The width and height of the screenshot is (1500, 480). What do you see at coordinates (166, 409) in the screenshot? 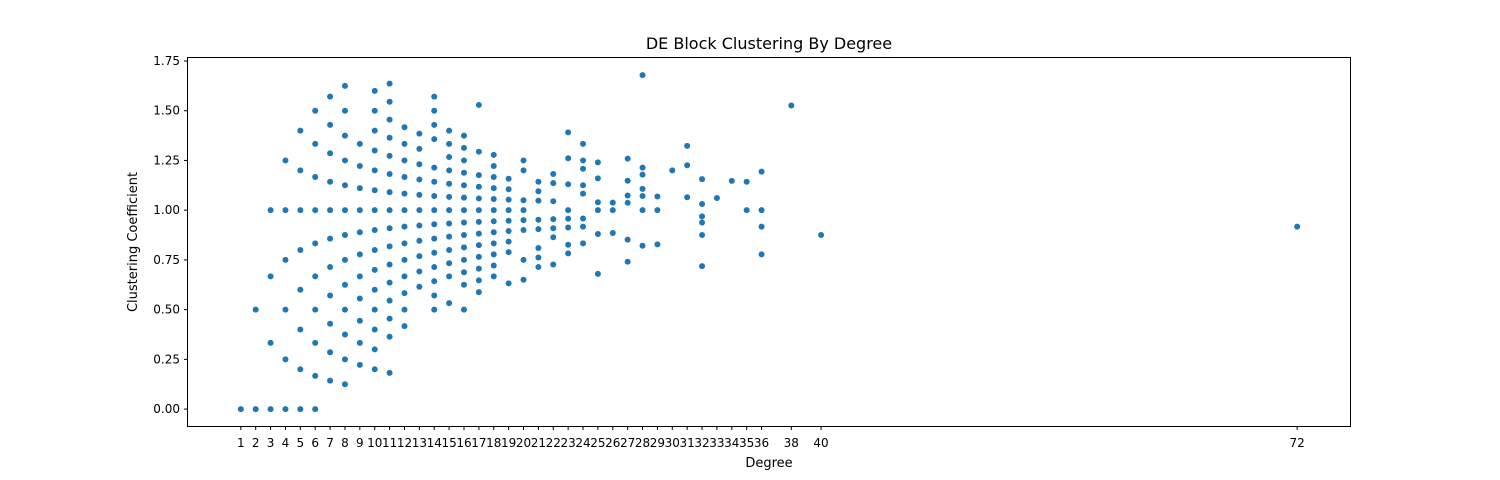
I see `y-tick-label: 0.00` at bounding box center [166, 409].